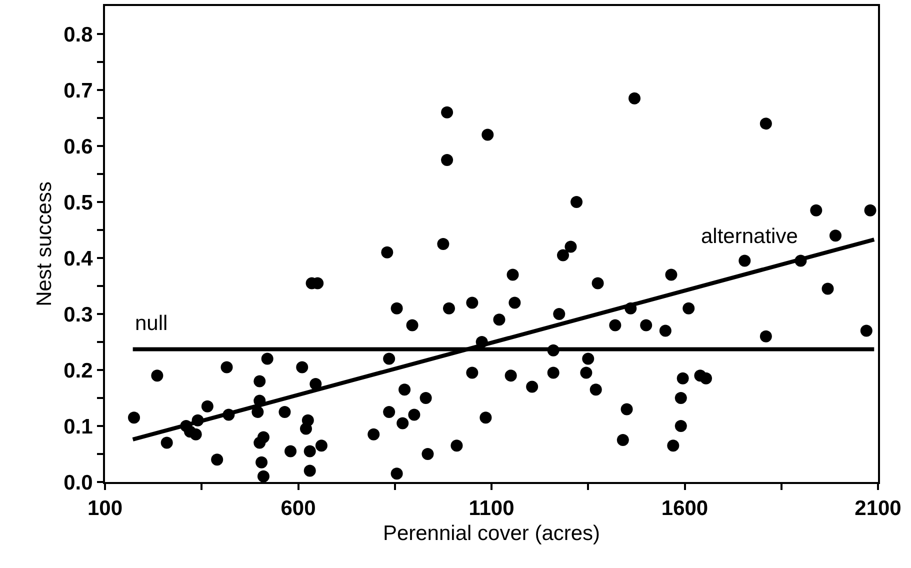 This screenshot has height=568, width=911. I want to click on x-tick-label: 100, so click(105, 508).